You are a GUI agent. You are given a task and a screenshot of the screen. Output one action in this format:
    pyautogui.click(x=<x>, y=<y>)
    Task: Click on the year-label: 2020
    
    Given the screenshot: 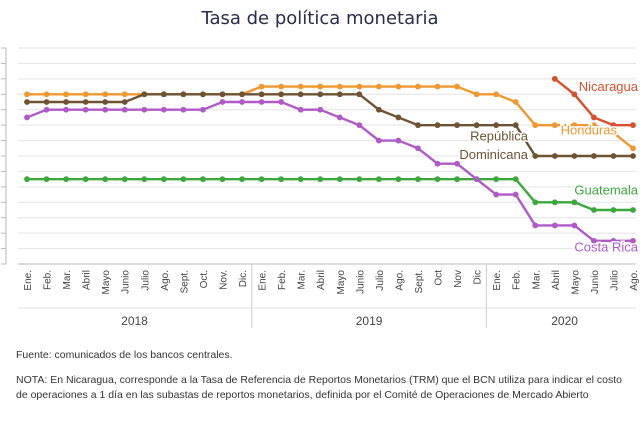 What is the action you would take?
    pyautogui.click(x=564, y=321)
    